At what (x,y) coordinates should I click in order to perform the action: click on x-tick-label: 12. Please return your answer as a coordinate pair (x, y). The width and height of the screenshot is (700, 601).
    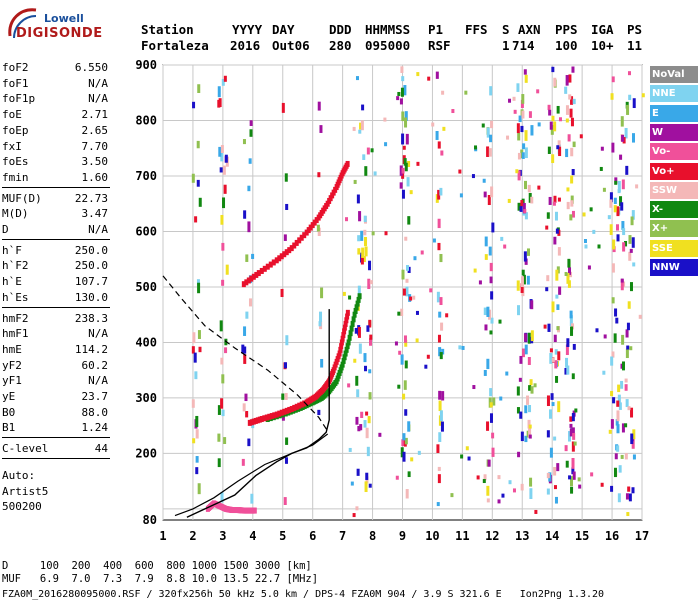
    Looking at the image, I should click on (492, 536).